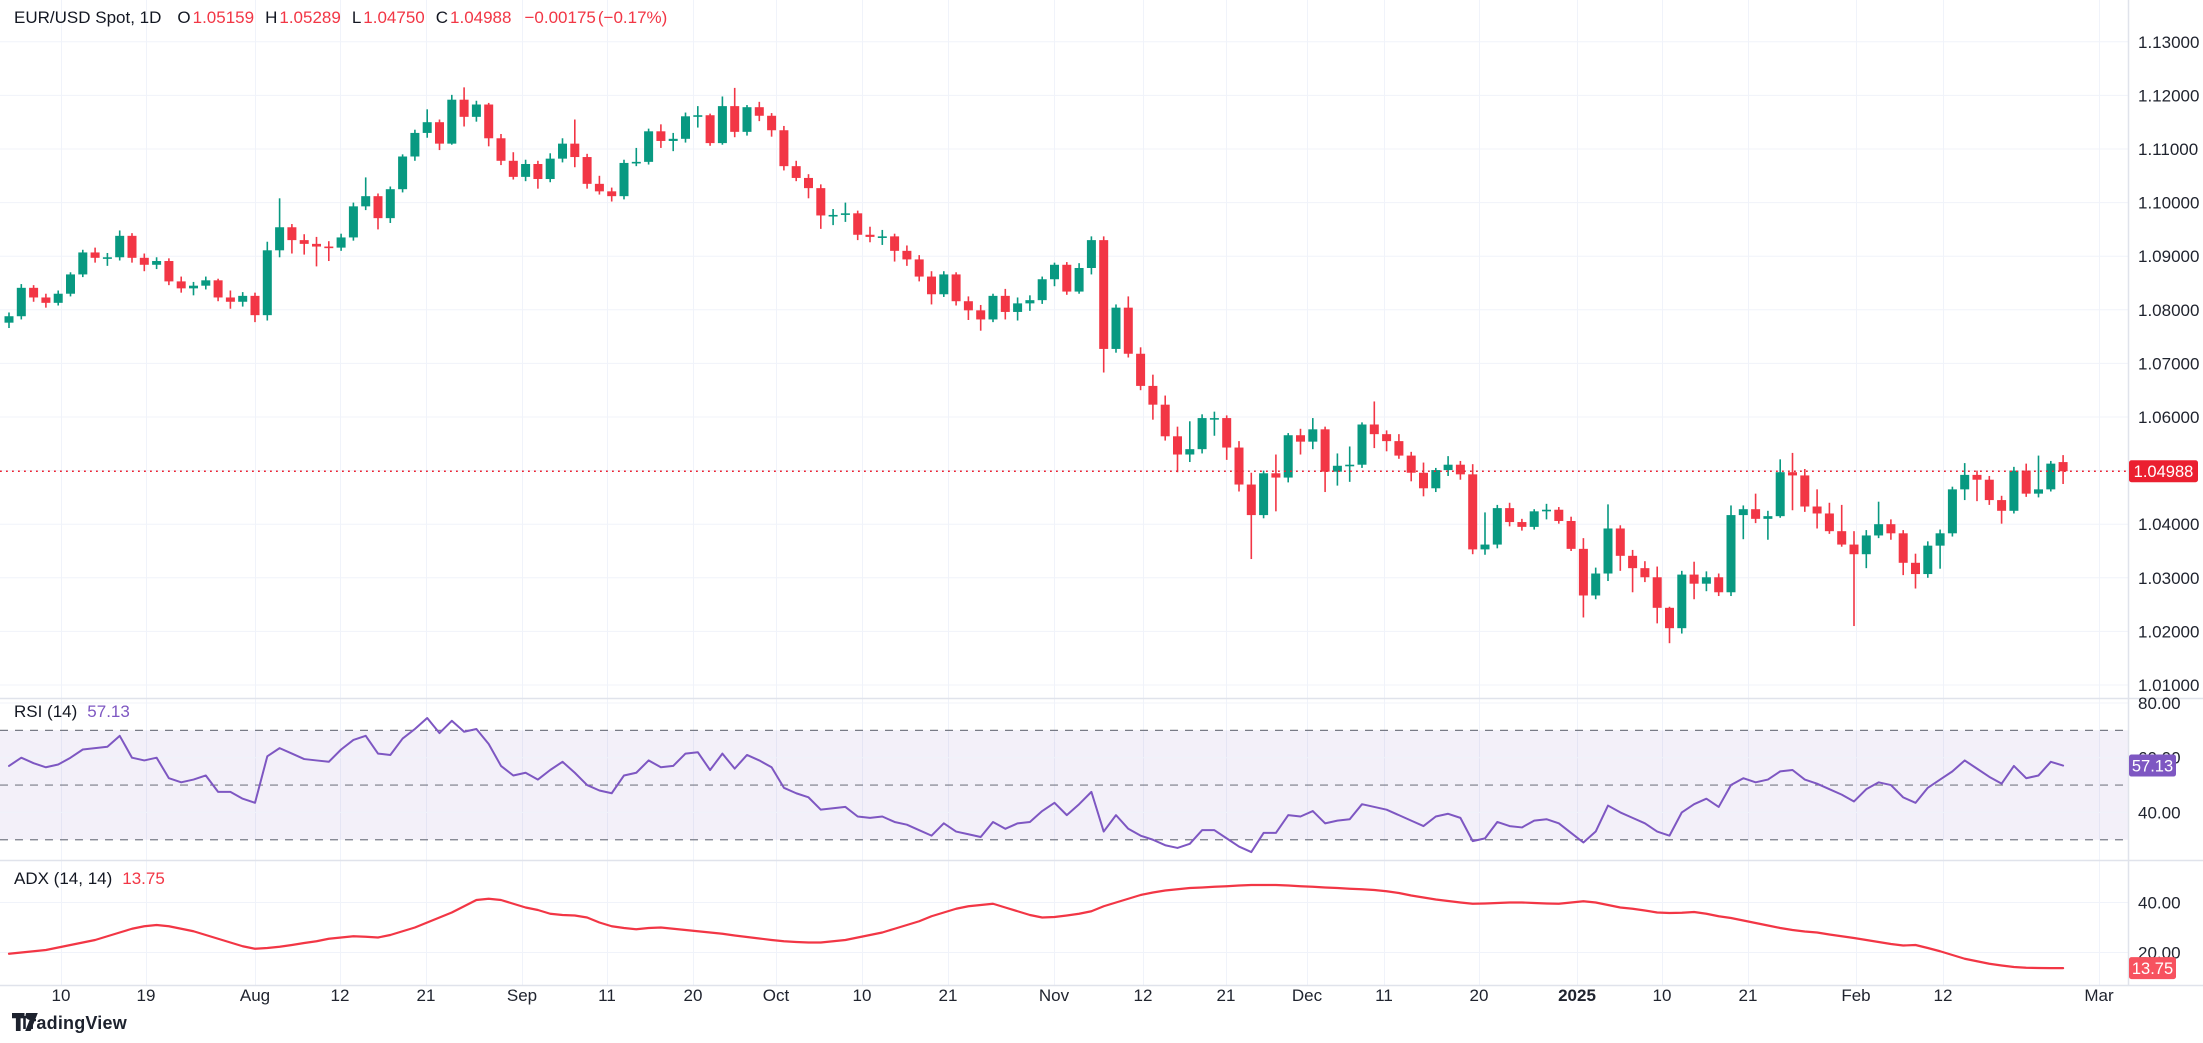 This screenshot has height=1043, width=2203. I want to click on svg-text: 40.00, so click(2159, 812).